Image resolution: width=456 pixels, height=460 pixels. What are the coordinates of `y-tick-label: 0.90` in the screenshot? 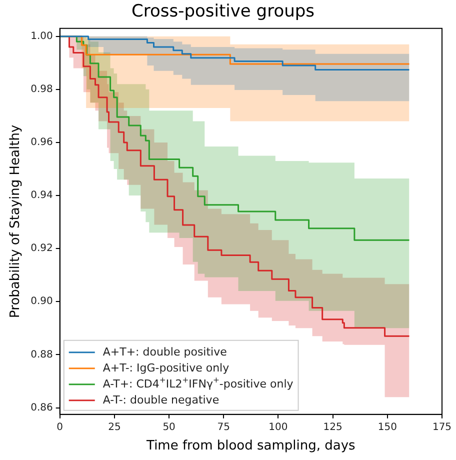 It's located at (41, 302).